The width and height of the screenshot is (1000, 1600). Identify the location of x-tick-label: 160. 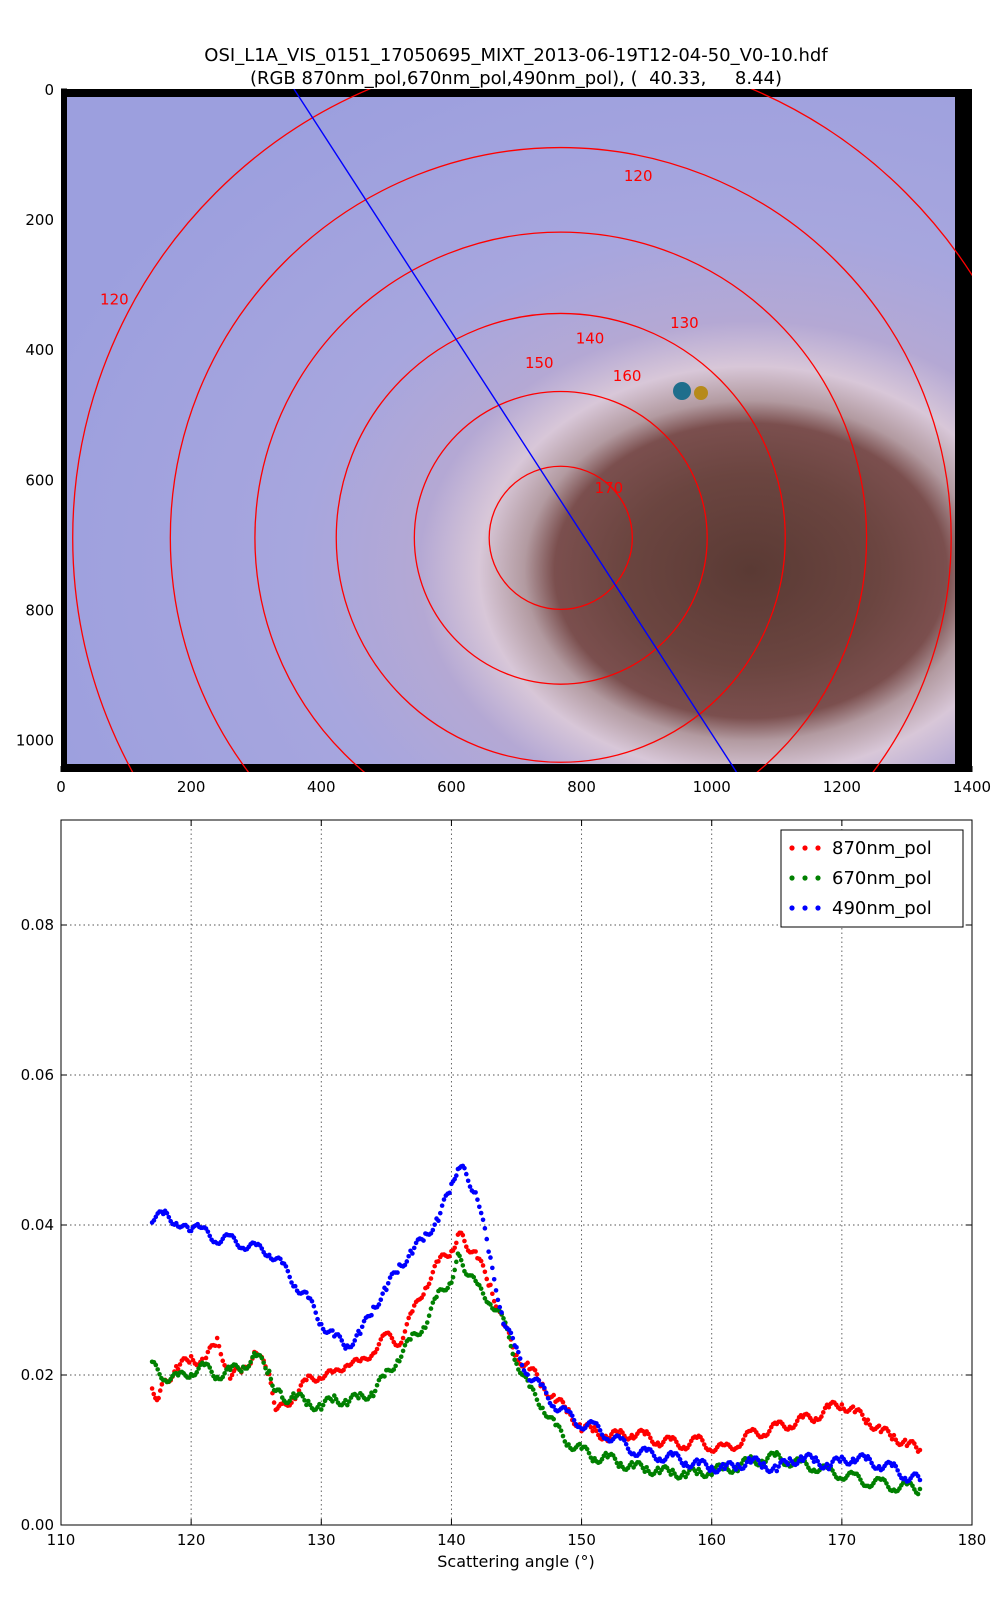
(711, 1540).